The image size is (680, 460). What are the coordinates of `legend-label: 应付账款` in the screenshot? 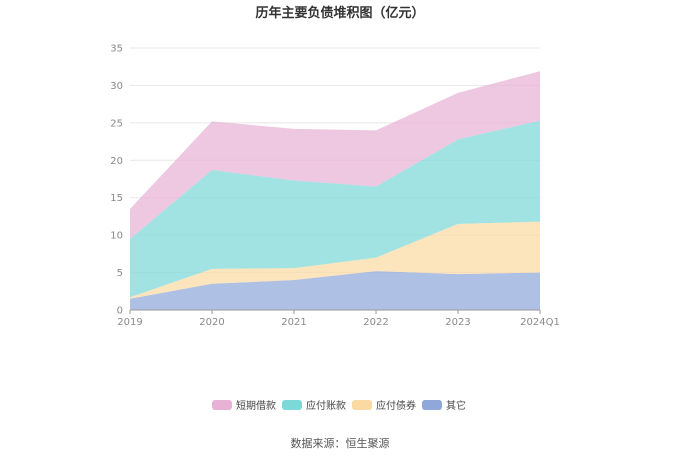 It's located at (326, 405).